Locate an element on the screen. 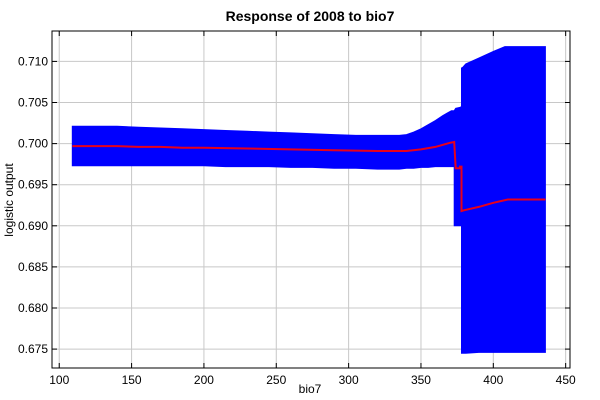 The height and width of the screenshot is (400, 600). x-tick-label: 350 is located at coordinates (421, 380).